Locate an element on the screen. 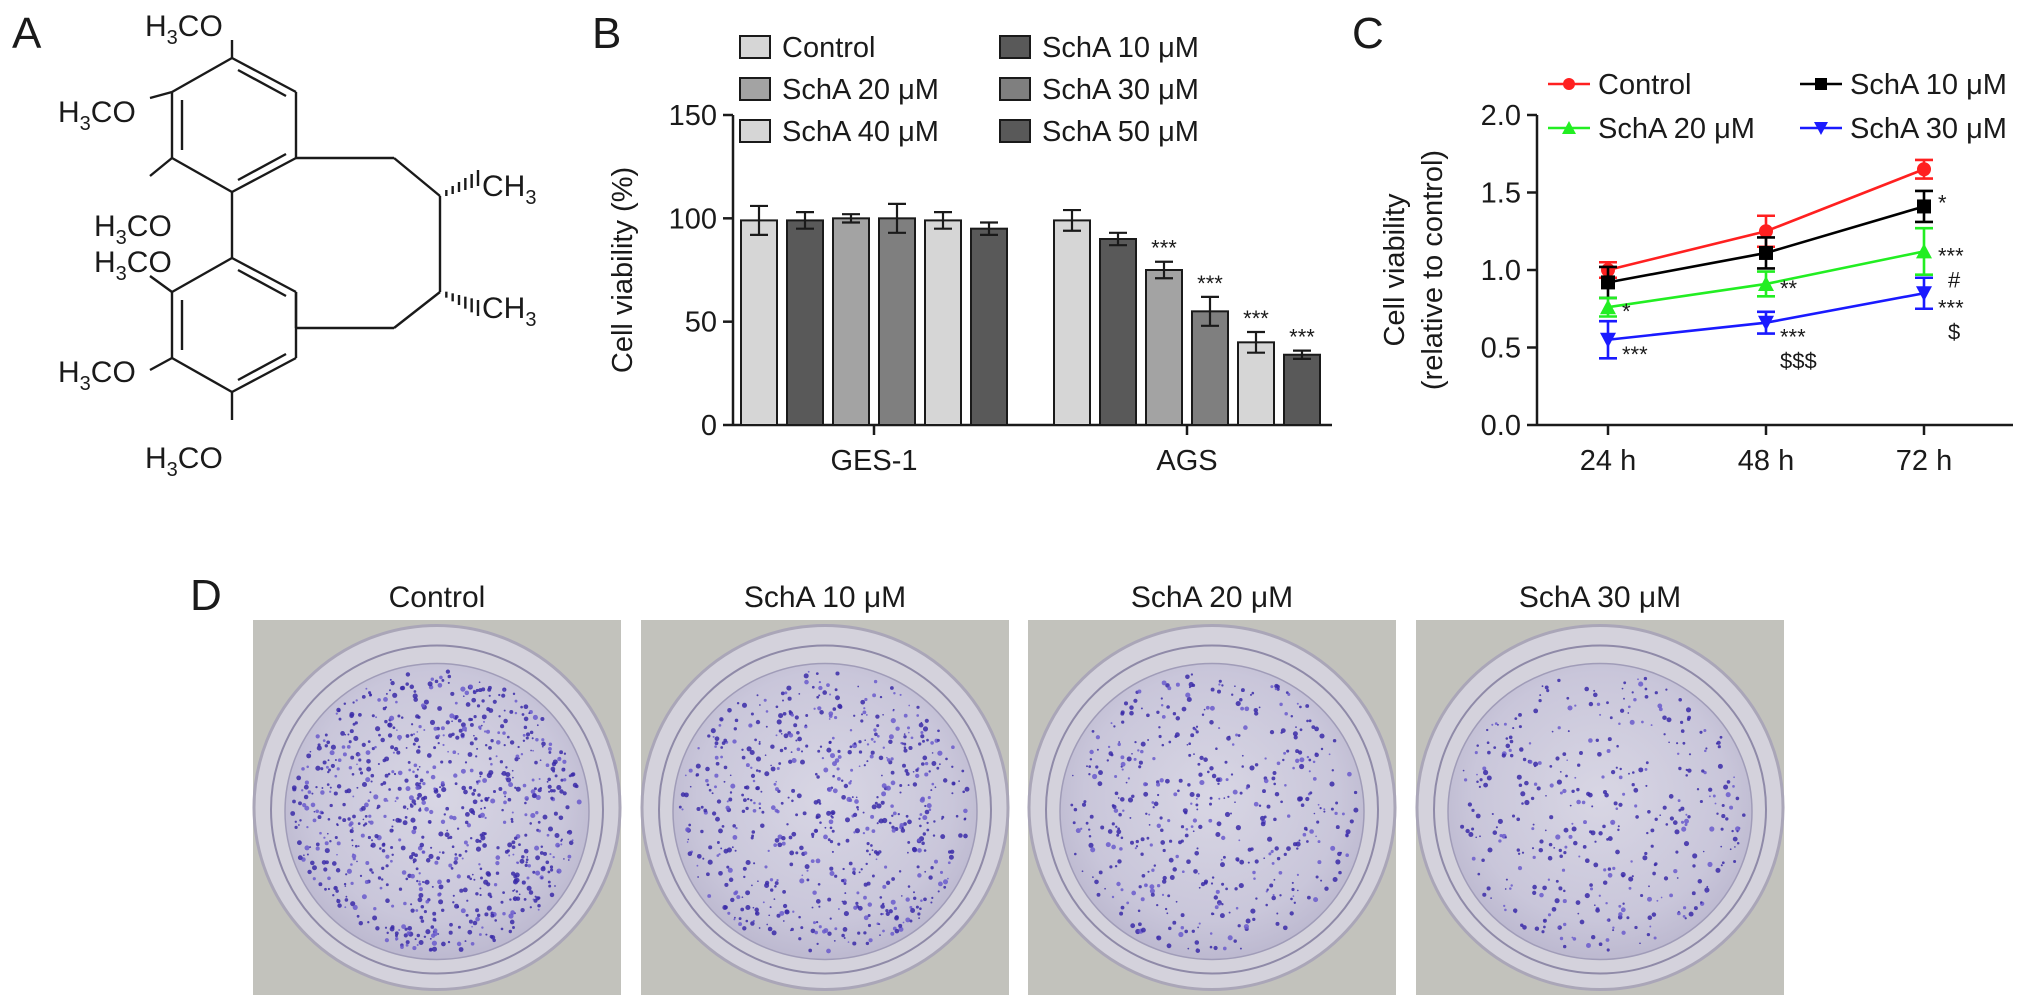  bar is located at coordinates (897, 321).